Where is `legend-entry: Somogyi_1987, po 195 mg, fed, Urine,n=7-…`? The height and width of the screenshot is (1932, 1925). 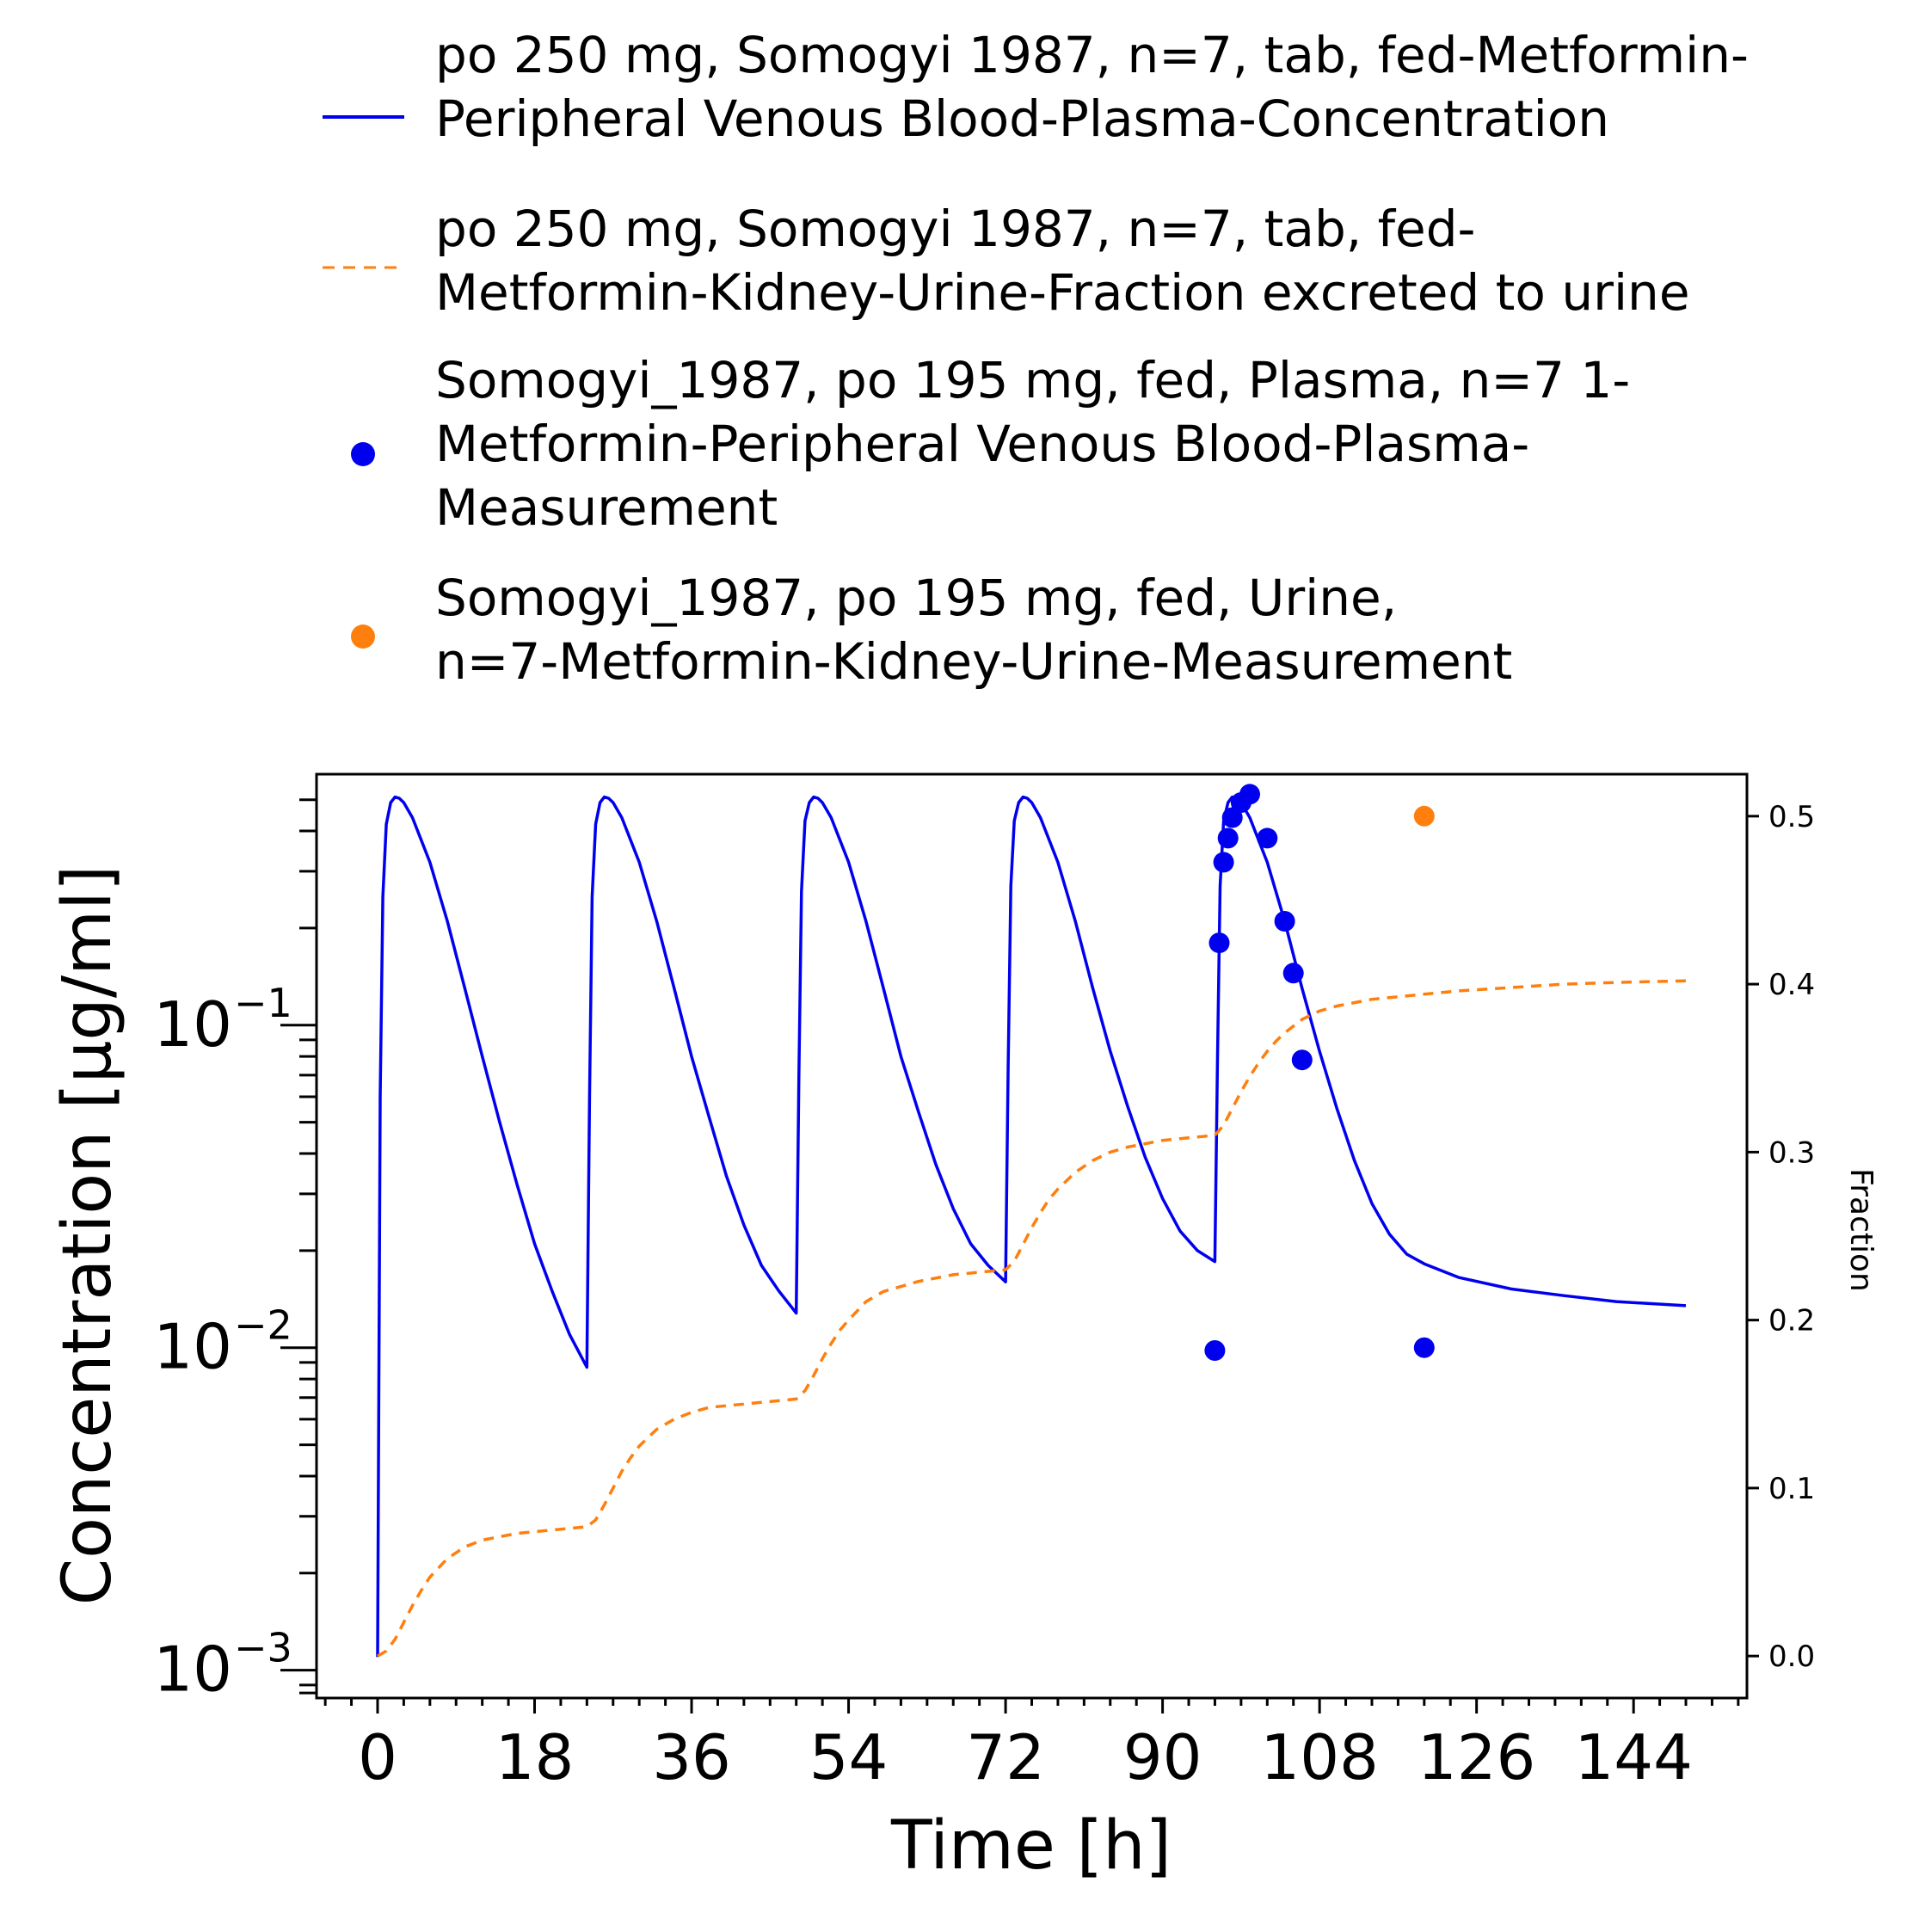
legend-entry: Somogyi_1987, po 195 mg, fed, Urine,n=7-… is located at coordinates (932, 630).